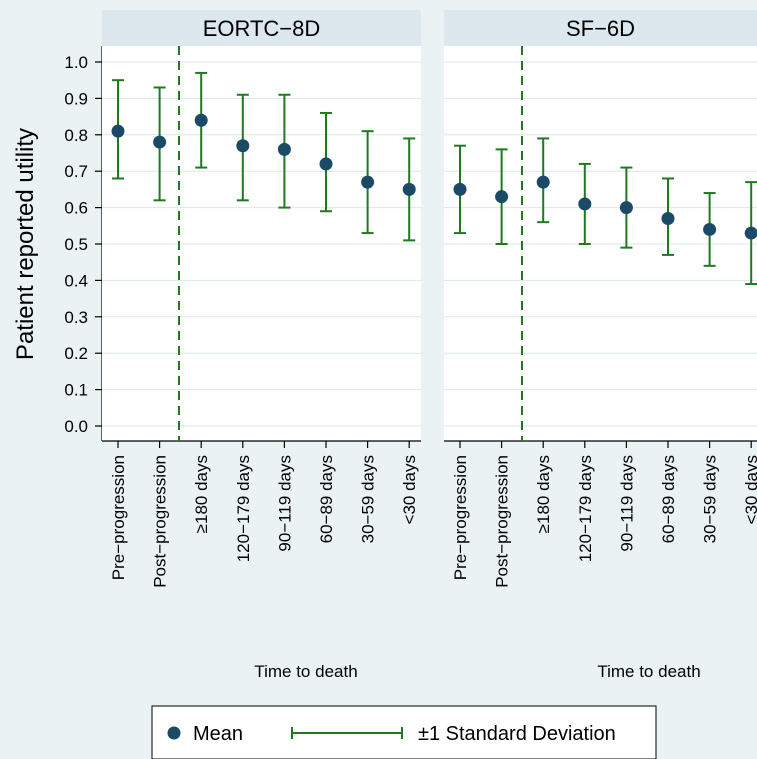 The image size is (757, 759). Describe the element at coordinates (76, 426) in the screenshot. I see `y-tick-label: 0.0` at that location.